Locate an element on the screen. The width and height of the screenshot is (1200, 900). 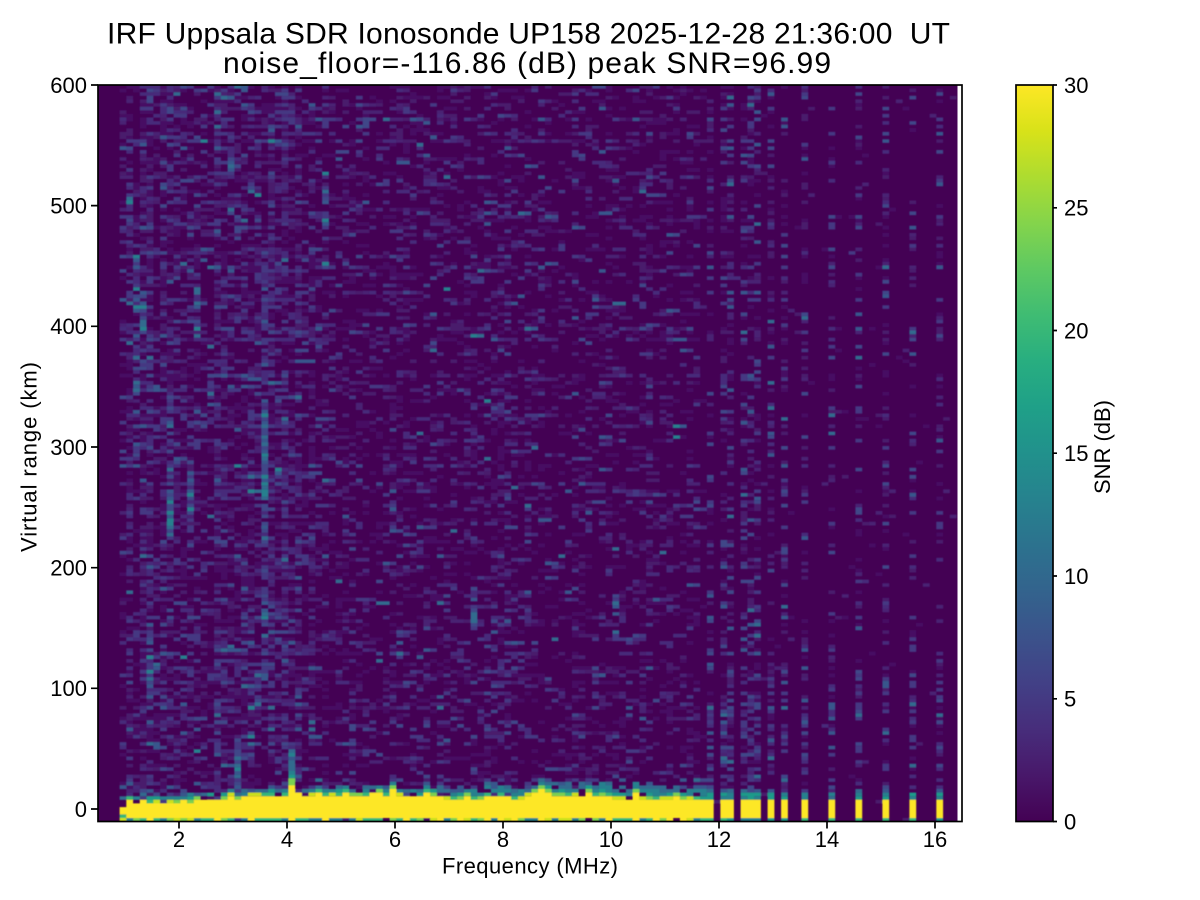
svg-text: 15 is located at coordinates (1076, 453).